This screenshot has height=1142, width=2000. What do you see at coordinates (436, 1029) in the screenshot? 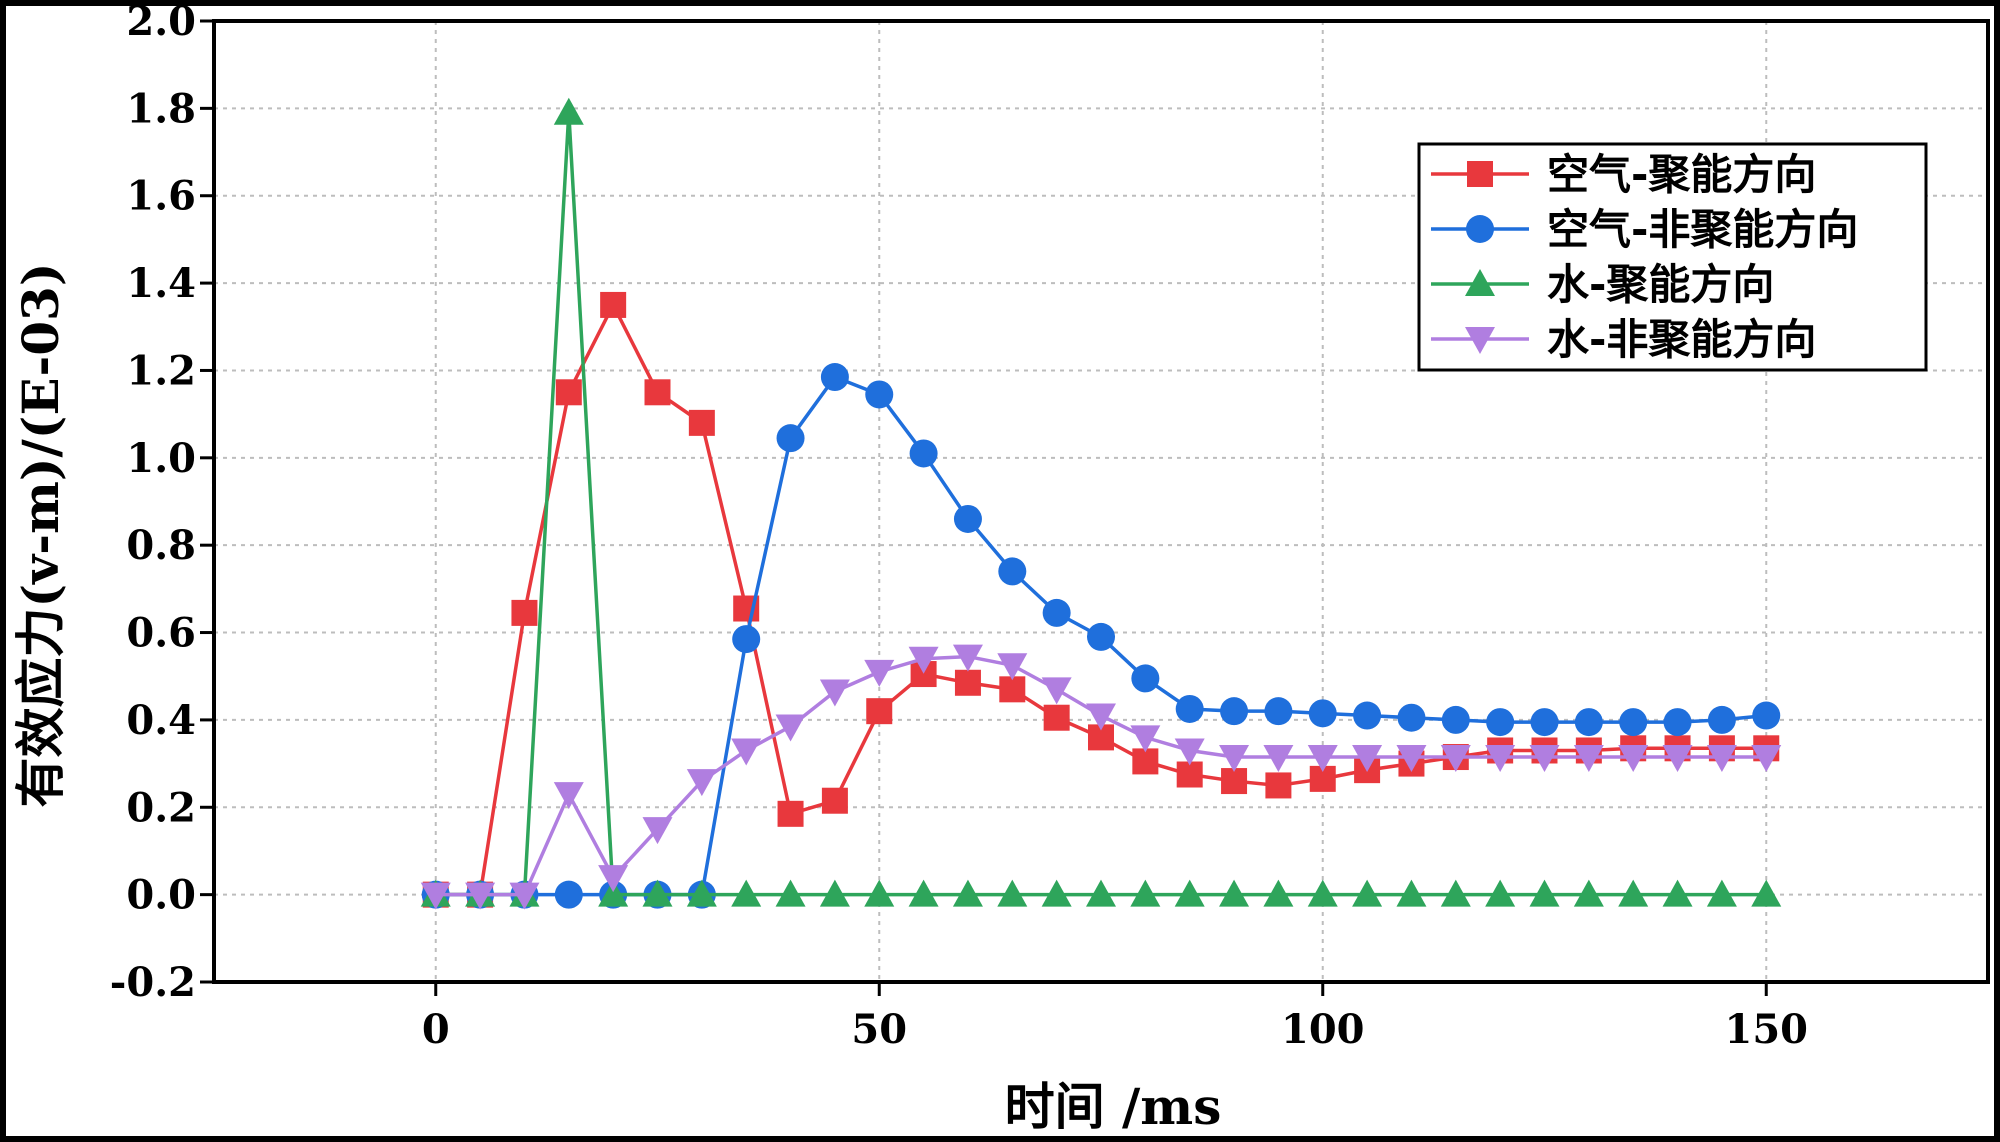
I see `x-tick-label: 0` at bounding box center [436, 1029].